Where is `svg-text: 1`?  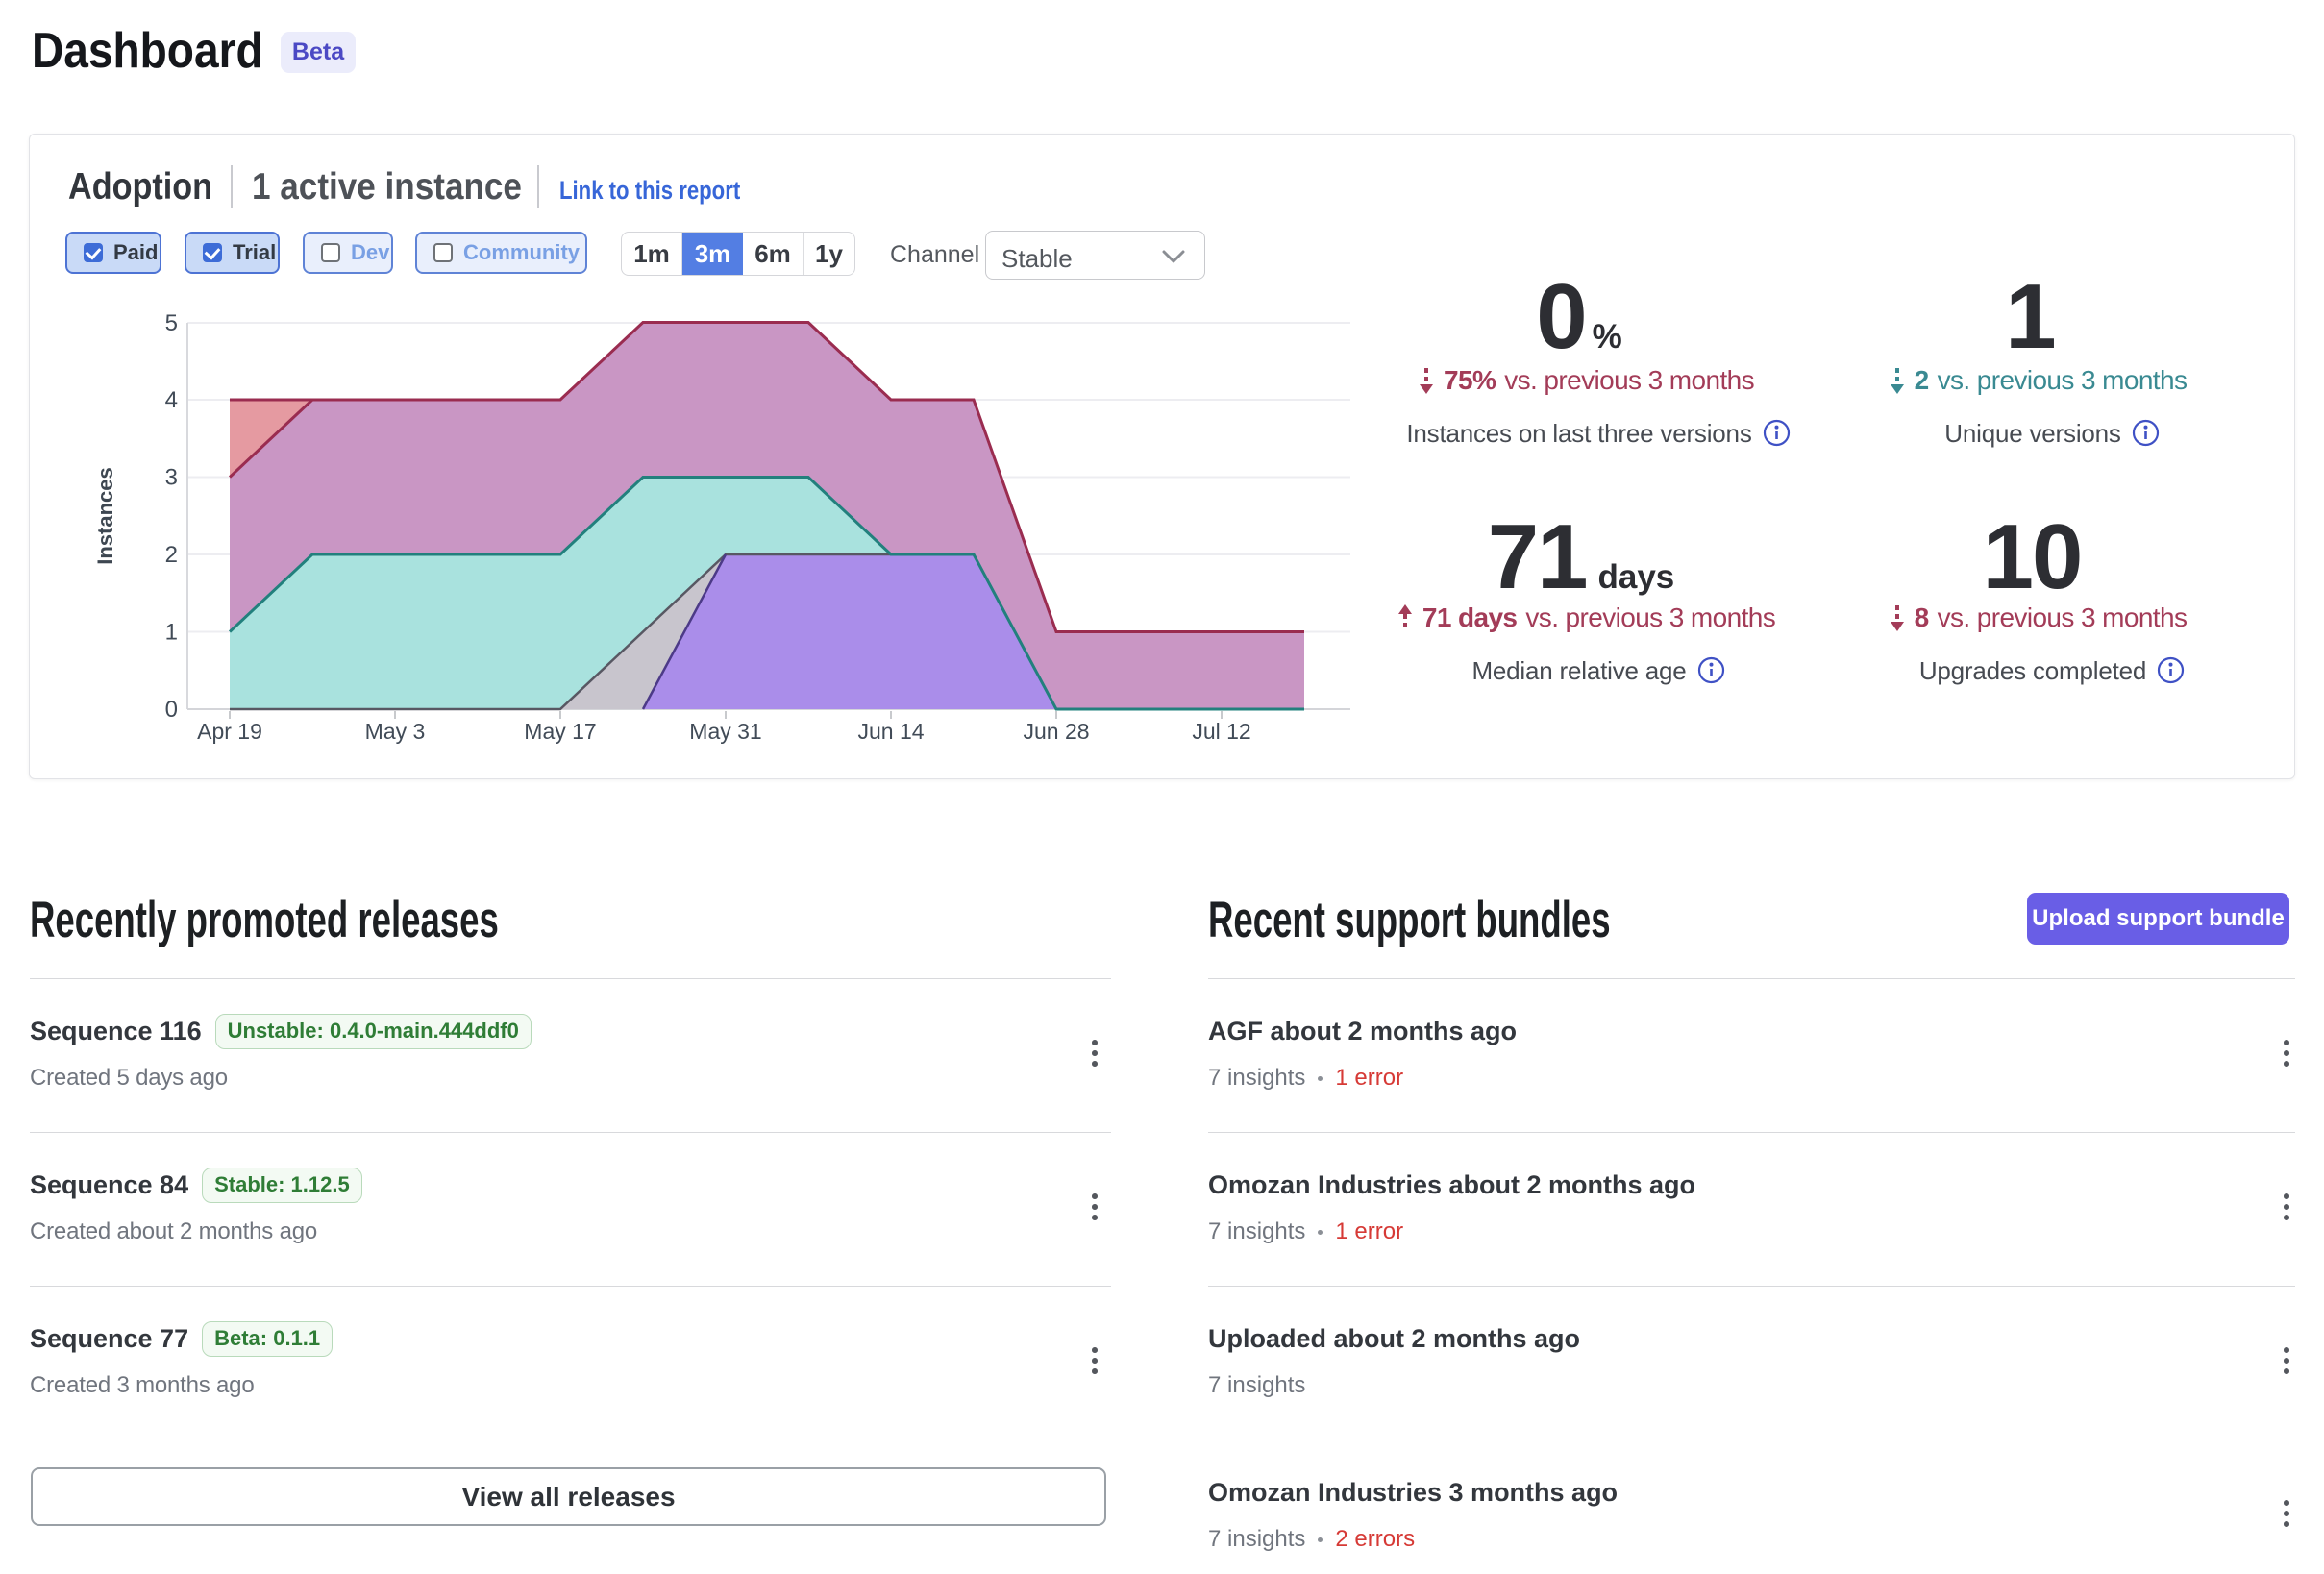
svg-text: 1 is located at coordinates (171, 633).